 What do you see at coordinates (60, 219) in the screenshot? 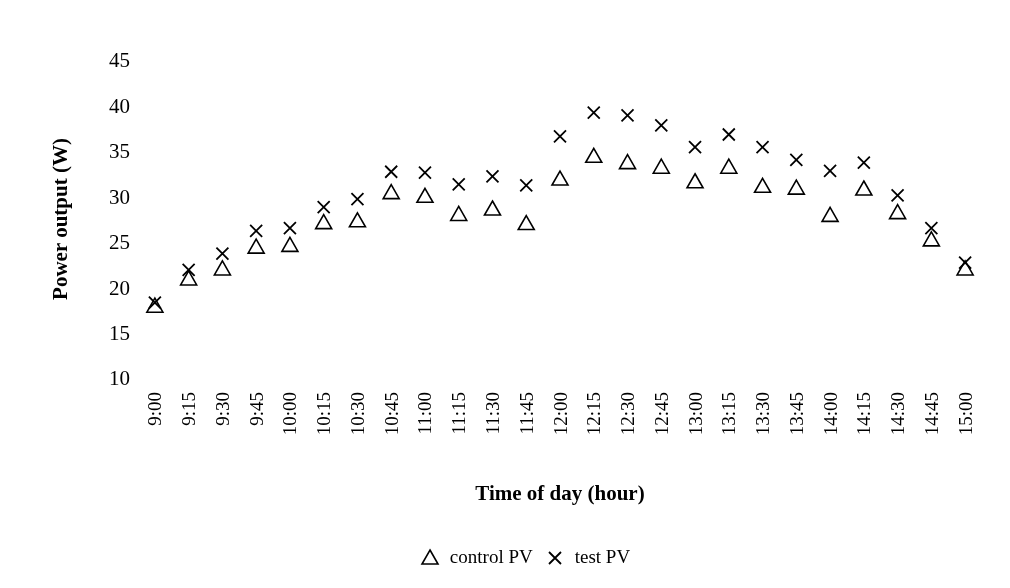
I see `y-axis-title: Power output (W)` at bounding box center [60, 219].